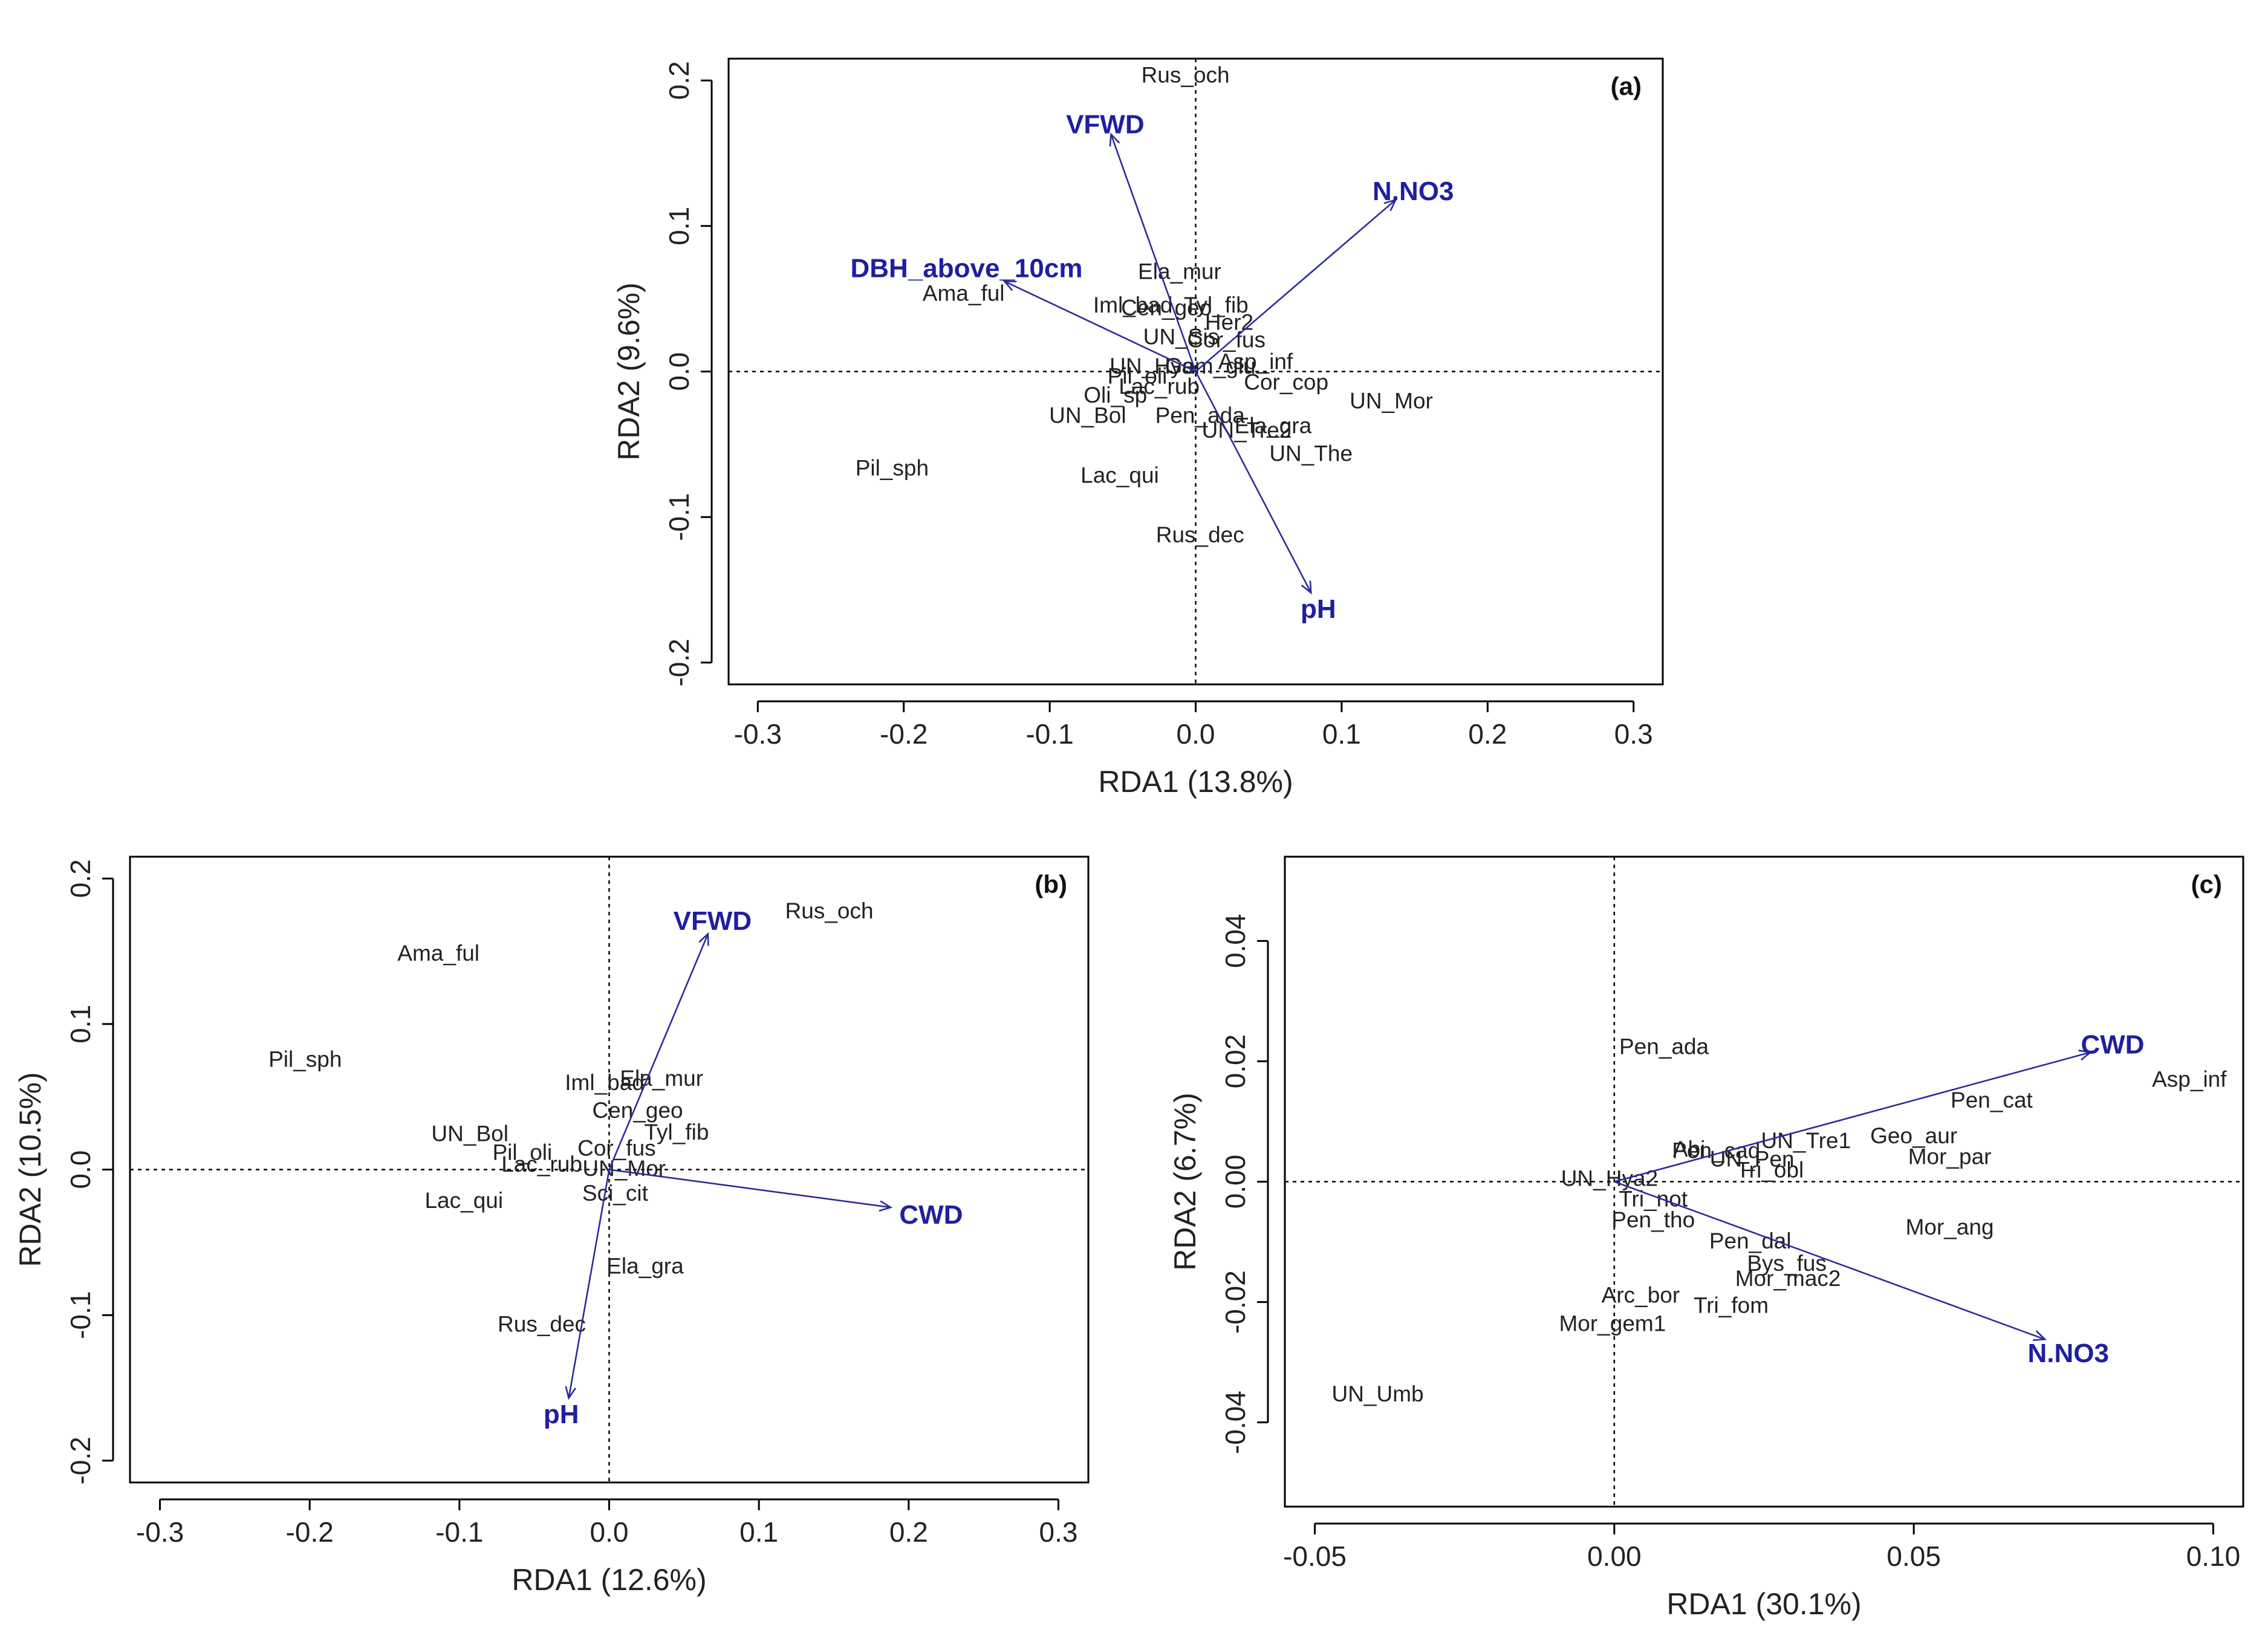  What do you see at coordinates (1254, 482) in the screenshot?
I see `env-arrow-ph` at bounding box center [1254, 482].